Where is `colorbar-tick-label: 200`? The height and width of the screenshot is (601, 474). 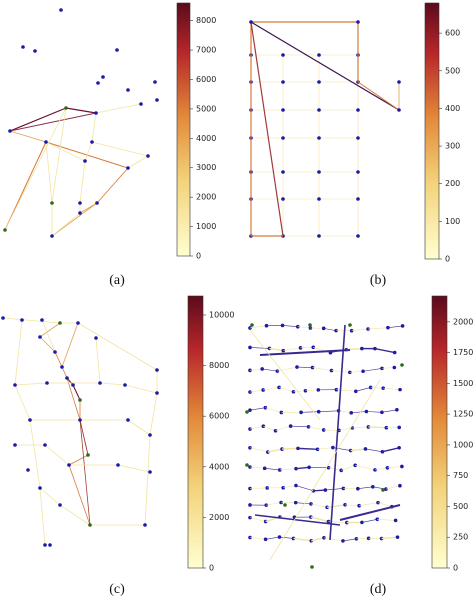 colorbar-tick-label: 200 is located at coordinates (452, 183).